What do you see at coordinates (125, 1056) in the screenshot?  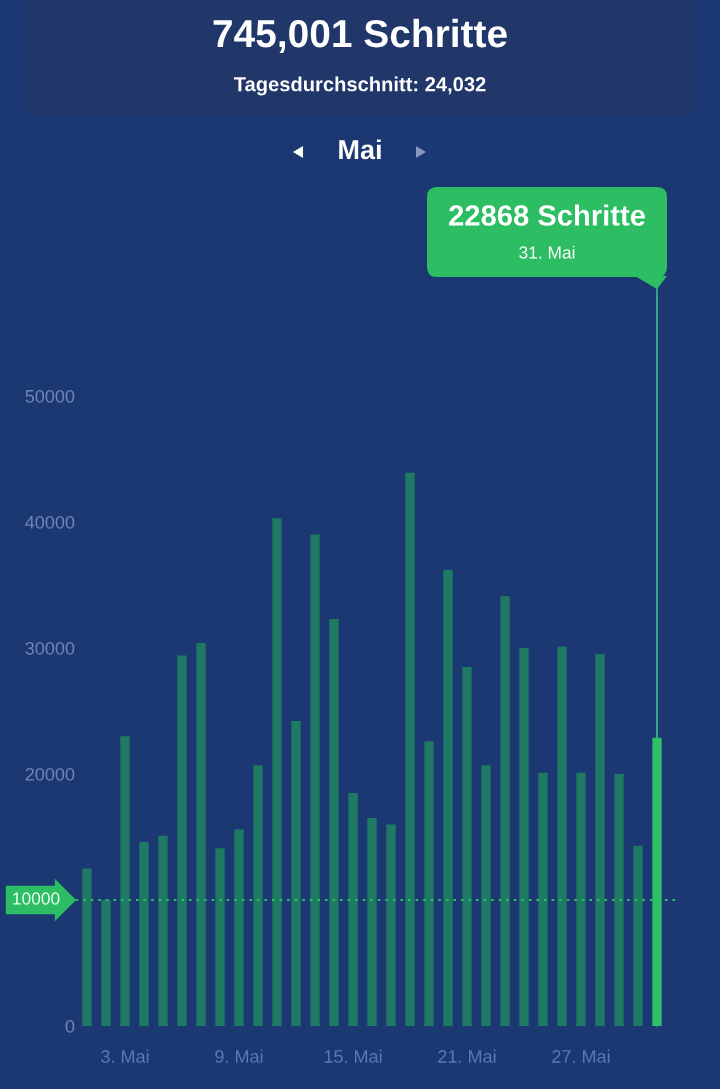 I see `x-tick-label: 3. Mai` at bounding box center [125, 1056].